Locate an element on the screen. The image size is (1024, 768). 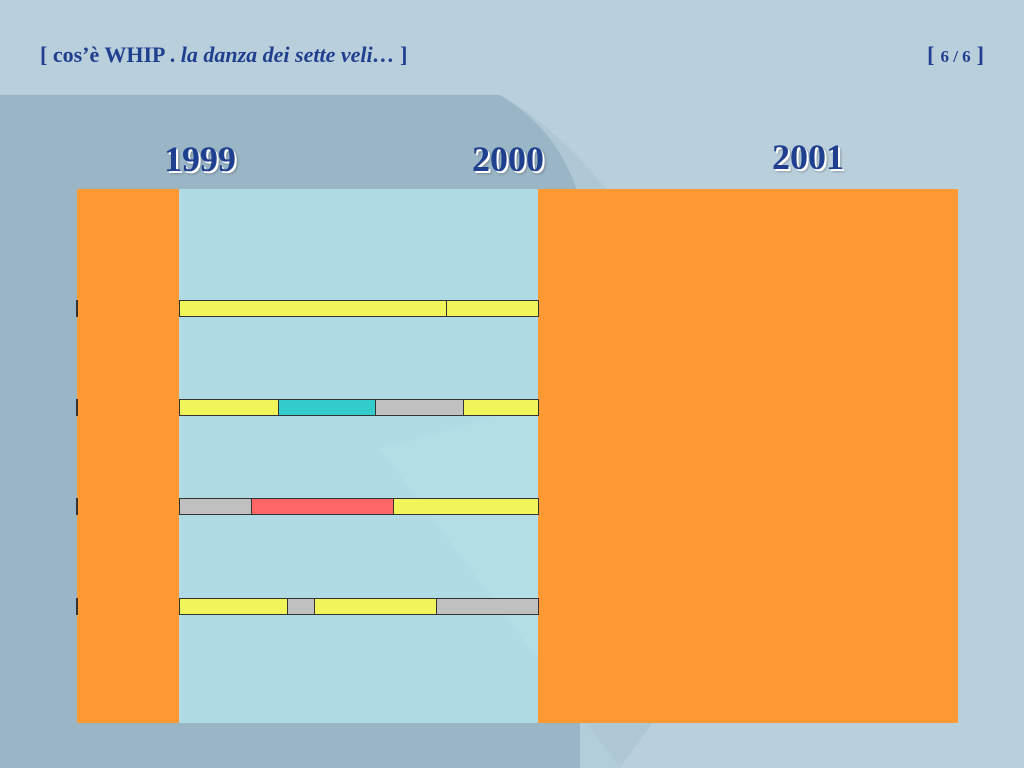
page-number: 6 / 6 is located at coordinates (955, 56).